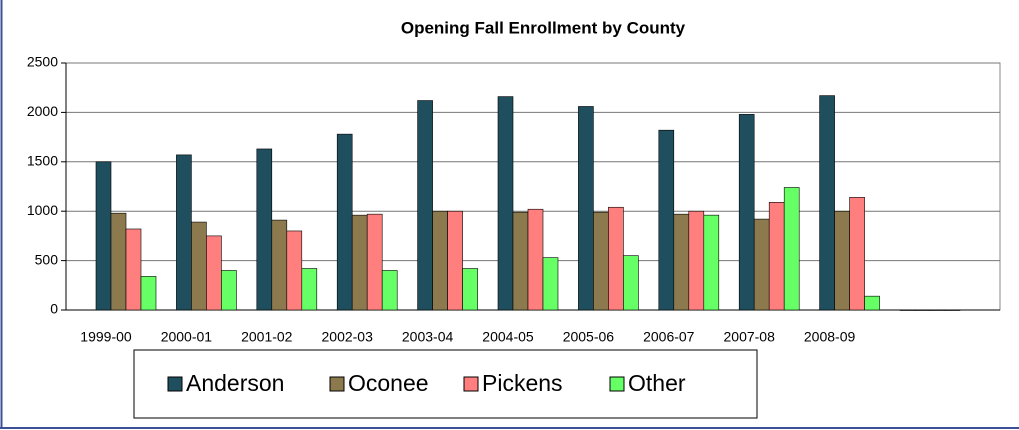  What do you see at coordinates (657, 383) in the screenshot?
I see `legend-label: Other` at bounding box center [657, 383].